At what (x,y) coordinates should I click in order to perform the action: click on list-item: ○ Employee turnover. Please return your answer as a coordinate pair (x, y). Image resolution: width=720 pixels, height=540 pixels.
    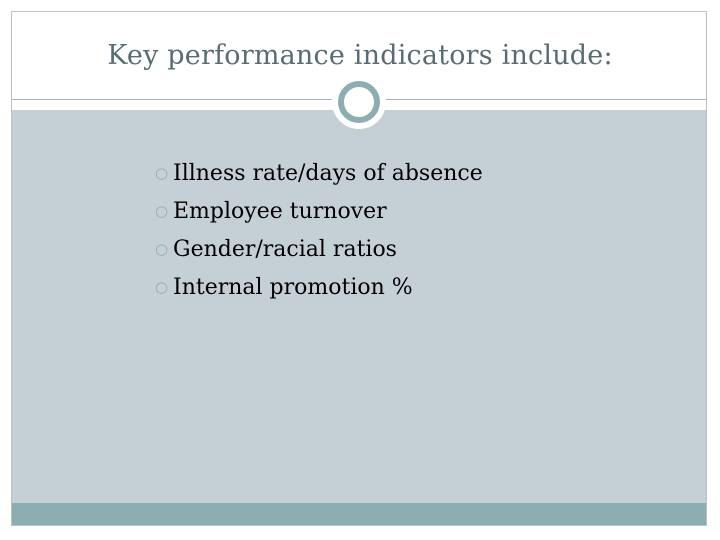
    Looking at the image, I should click on (319, 218).